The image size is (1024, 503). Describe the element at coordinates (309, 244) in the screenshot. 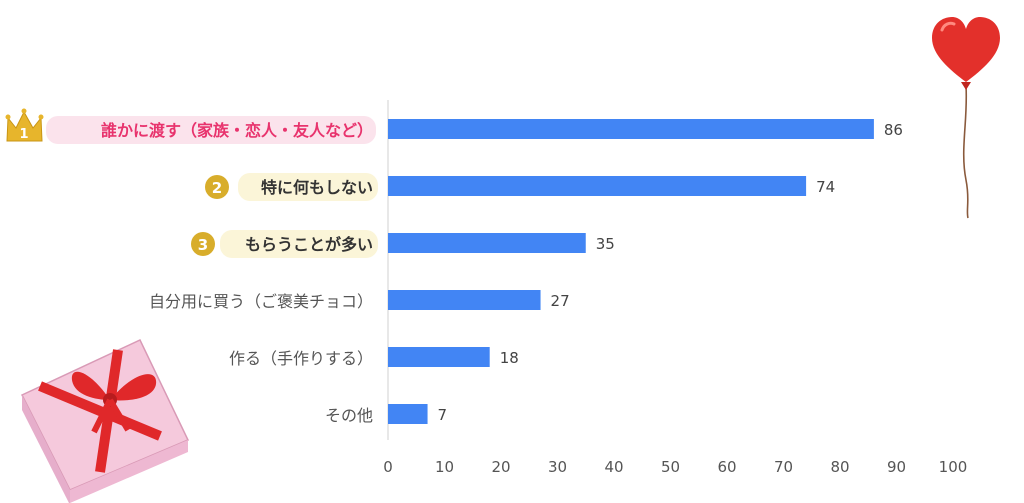

I see `category-label-3: もらうことが多い` at that location.